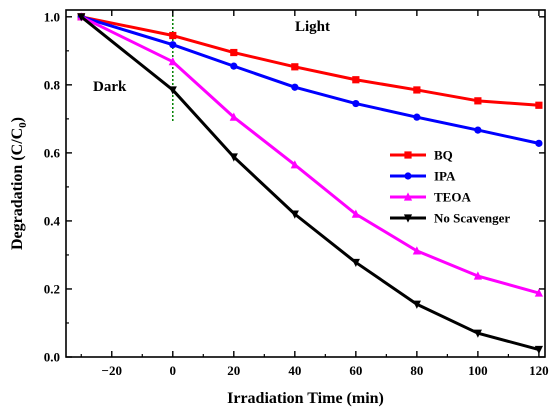  What do you see at coordinates (450, 187) in the screenshot?
I see `legend: BQ IPA TEOA No Scavenger` at bounding box center [450, 187].